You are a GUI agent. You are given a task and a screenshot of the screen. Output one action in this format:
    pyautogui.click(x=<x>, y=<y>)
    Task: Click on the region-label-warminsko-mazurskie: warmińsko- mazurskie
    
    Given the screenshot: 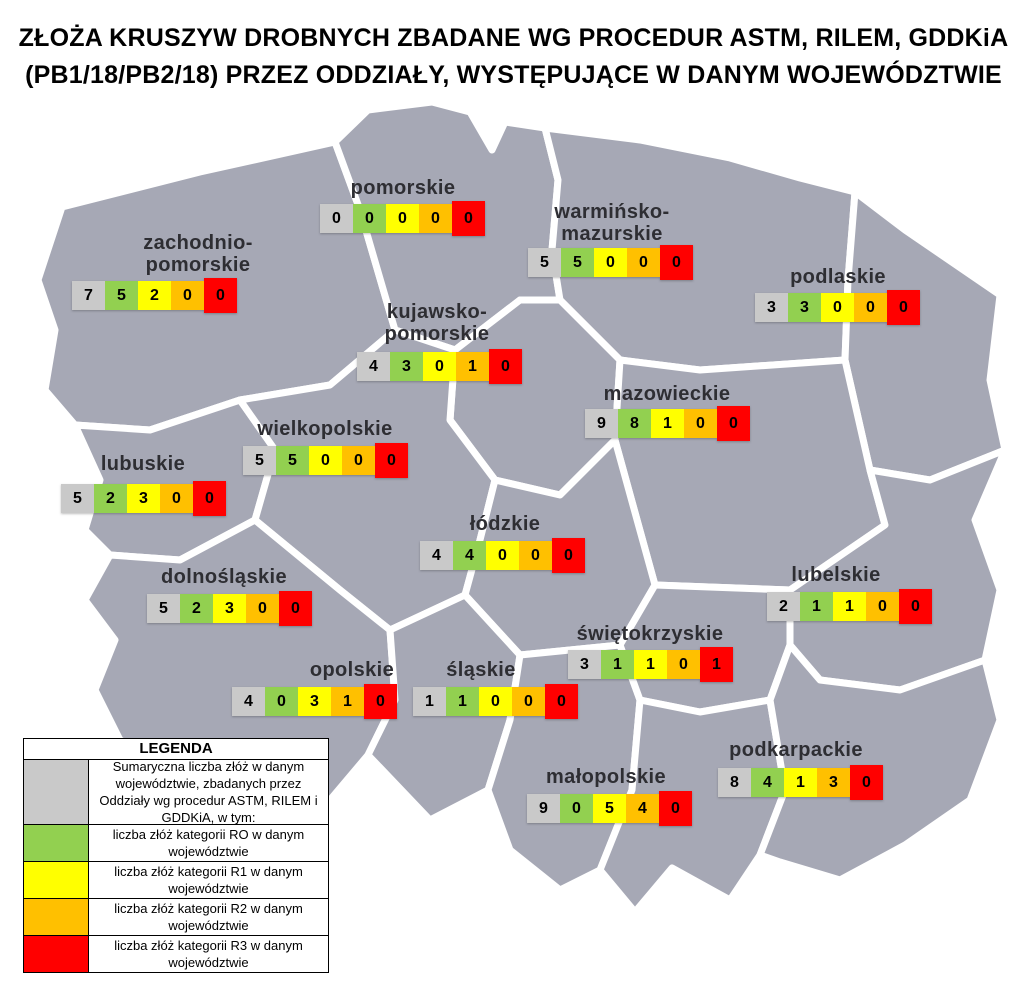 What is the action you would take?
    pyautogui.click(x=612, y=223)
    